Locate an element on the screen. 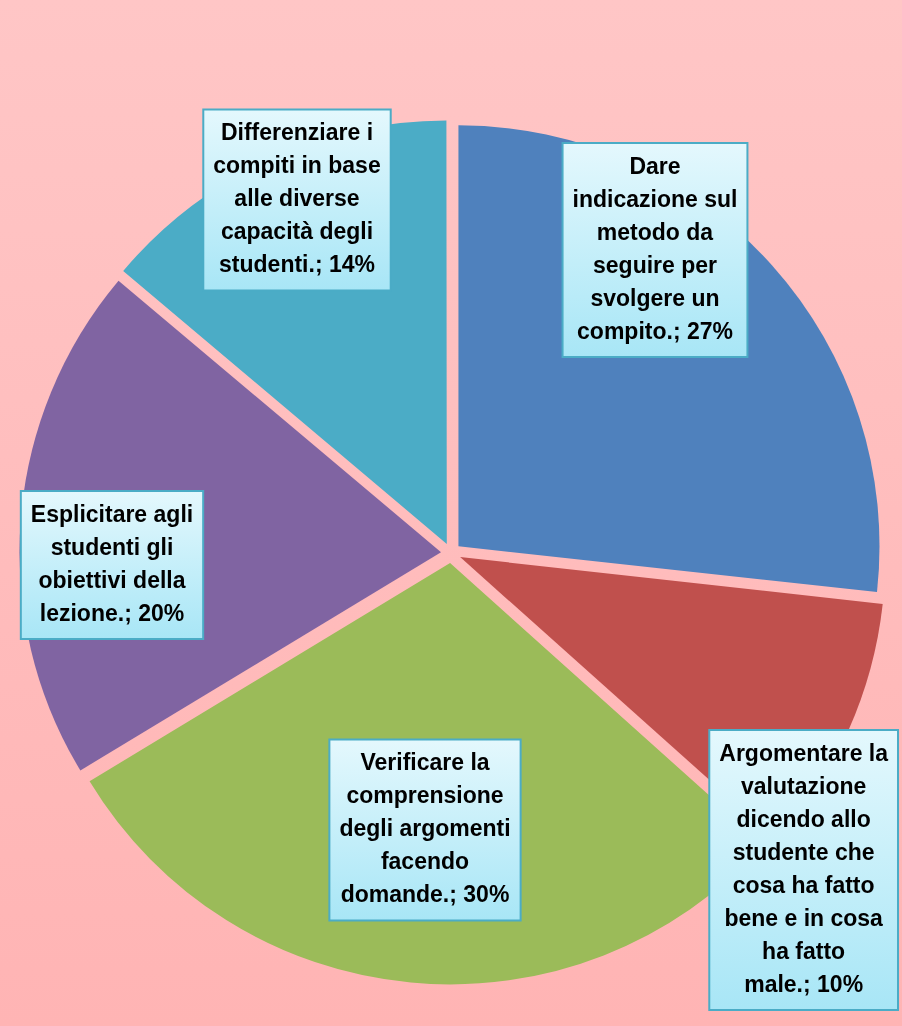  slice-label: Dare indicazione sul metodo da seguire per svolgere un compito.; 27% is located at coordinates (655, 248).